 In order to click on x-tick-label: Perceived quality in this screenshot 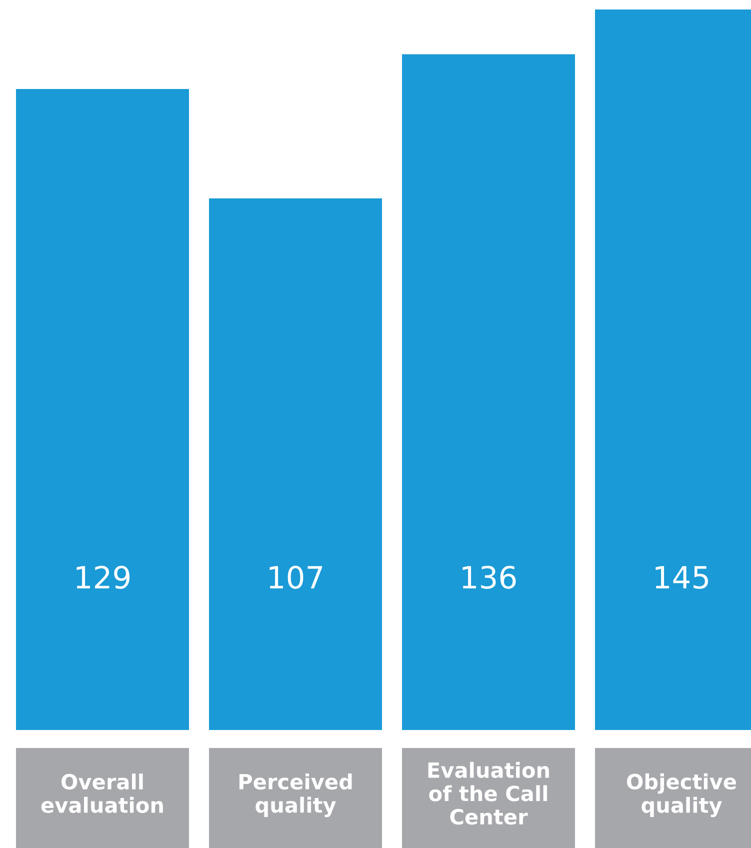, I will do `click(295, 795)`.